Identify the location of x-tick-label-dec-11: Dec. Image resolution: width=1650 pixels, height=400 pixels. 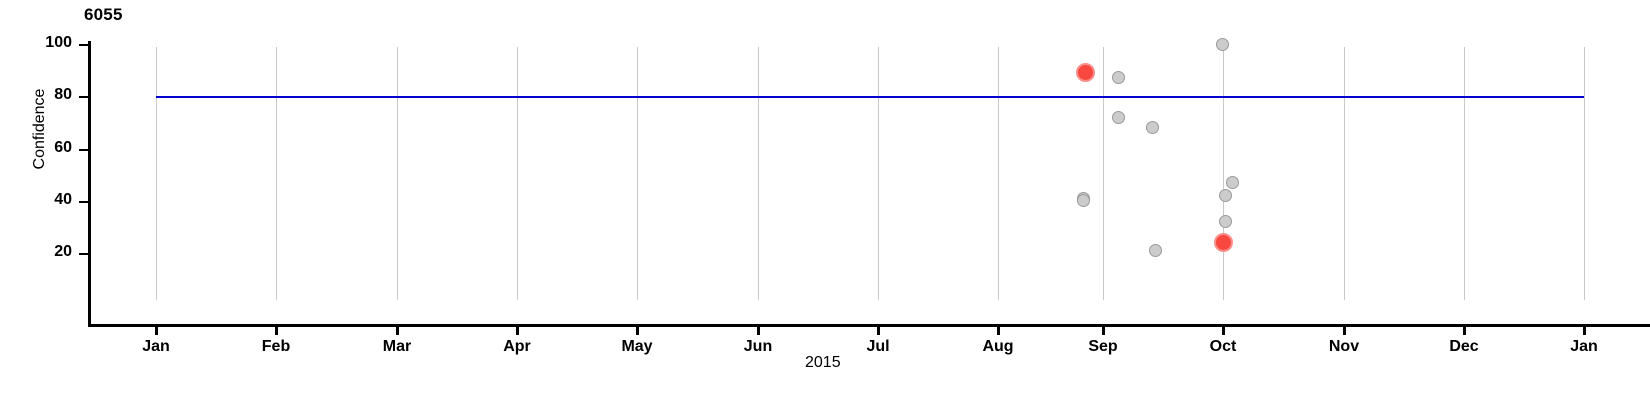
(1464, 346).